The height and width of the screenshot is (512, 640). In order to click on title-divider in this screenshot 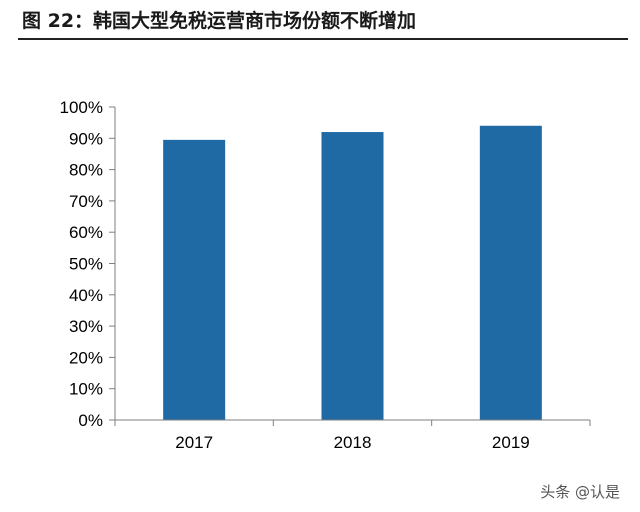, I will do `click(323, 39)`.